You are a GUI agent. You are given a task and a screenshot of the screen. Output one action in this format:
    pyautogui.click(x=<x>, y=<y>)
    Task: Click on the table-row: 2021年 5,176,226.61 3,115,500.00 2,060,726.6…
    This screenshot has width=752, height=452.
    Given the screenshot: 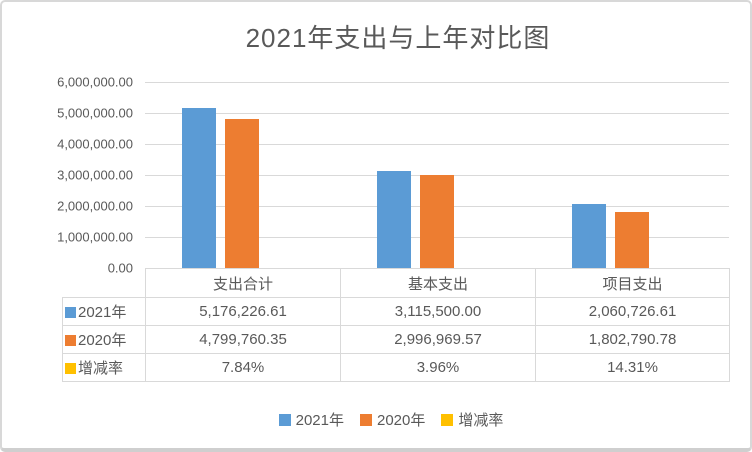 What is the action you would take?
    pyautogui.click(x=396, y=311)
    